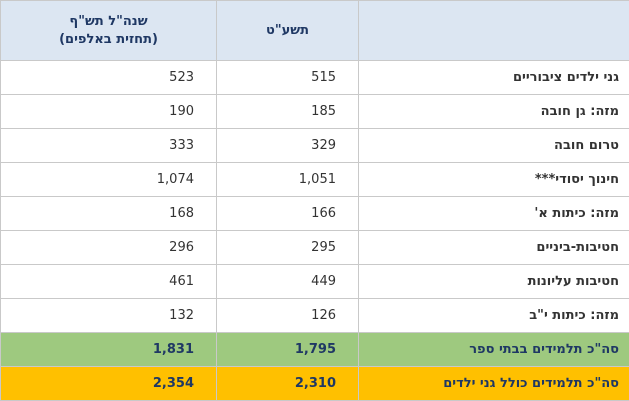  What do you see at coordinates (108, 77) in the screenshot?
I see `cell-future: 523` at bounding box center [108, 77].